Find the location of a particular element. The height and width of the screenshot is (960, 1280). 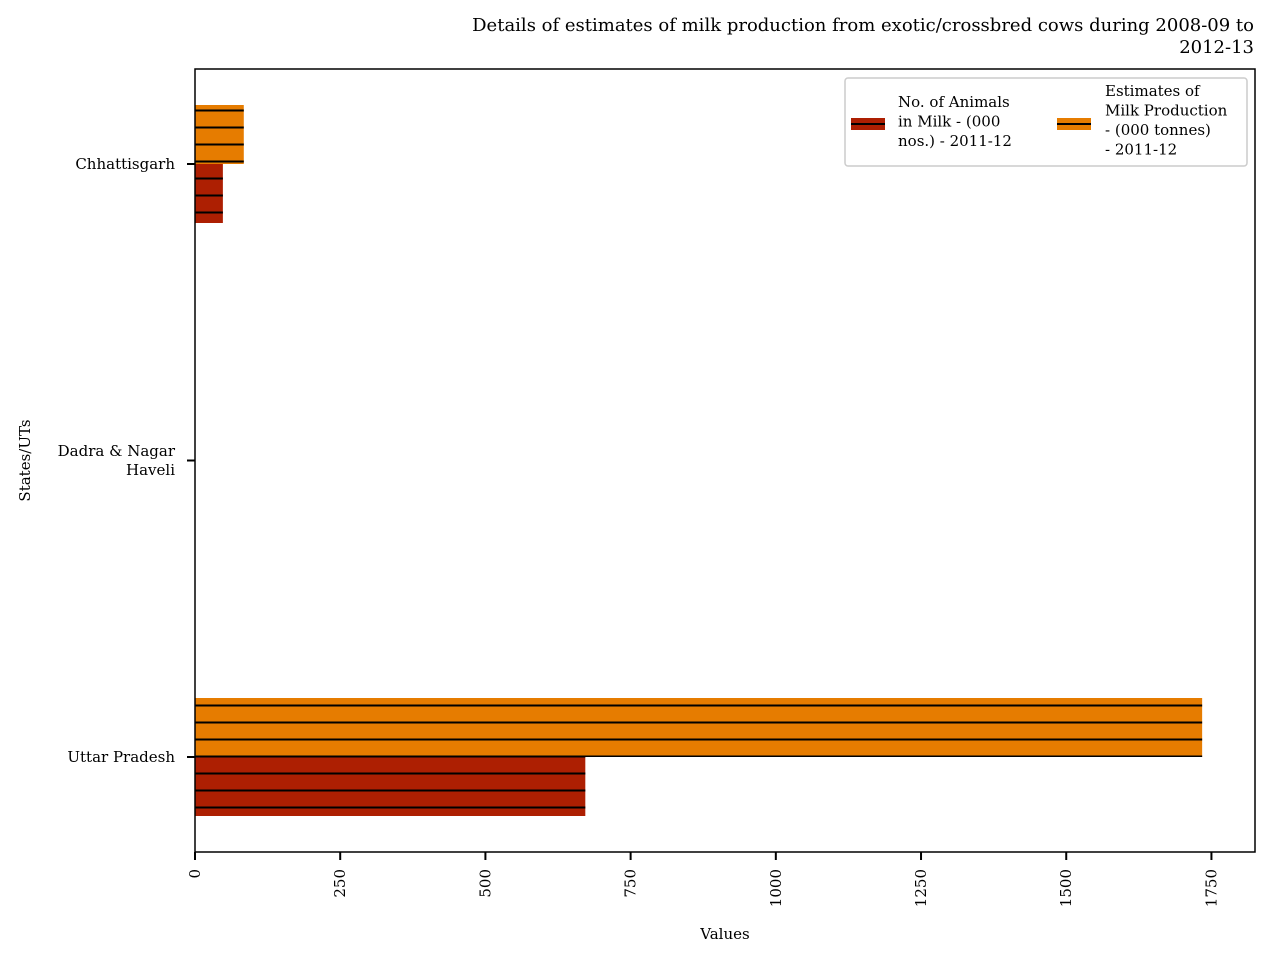

y-tick-label: Chhattisgarh is located at coordinates (125, 164).